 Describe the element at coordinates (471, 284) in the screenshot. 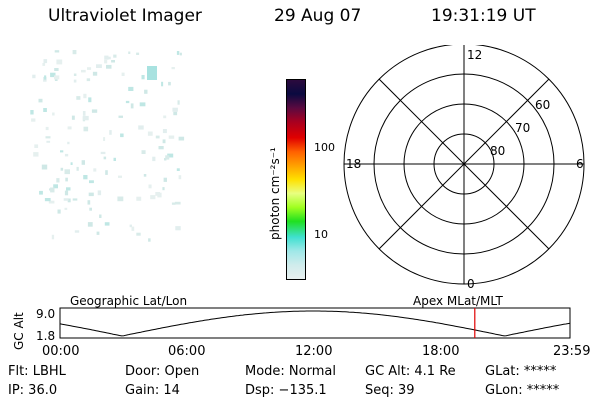

I see `mlt-label-0: 0` at that location.